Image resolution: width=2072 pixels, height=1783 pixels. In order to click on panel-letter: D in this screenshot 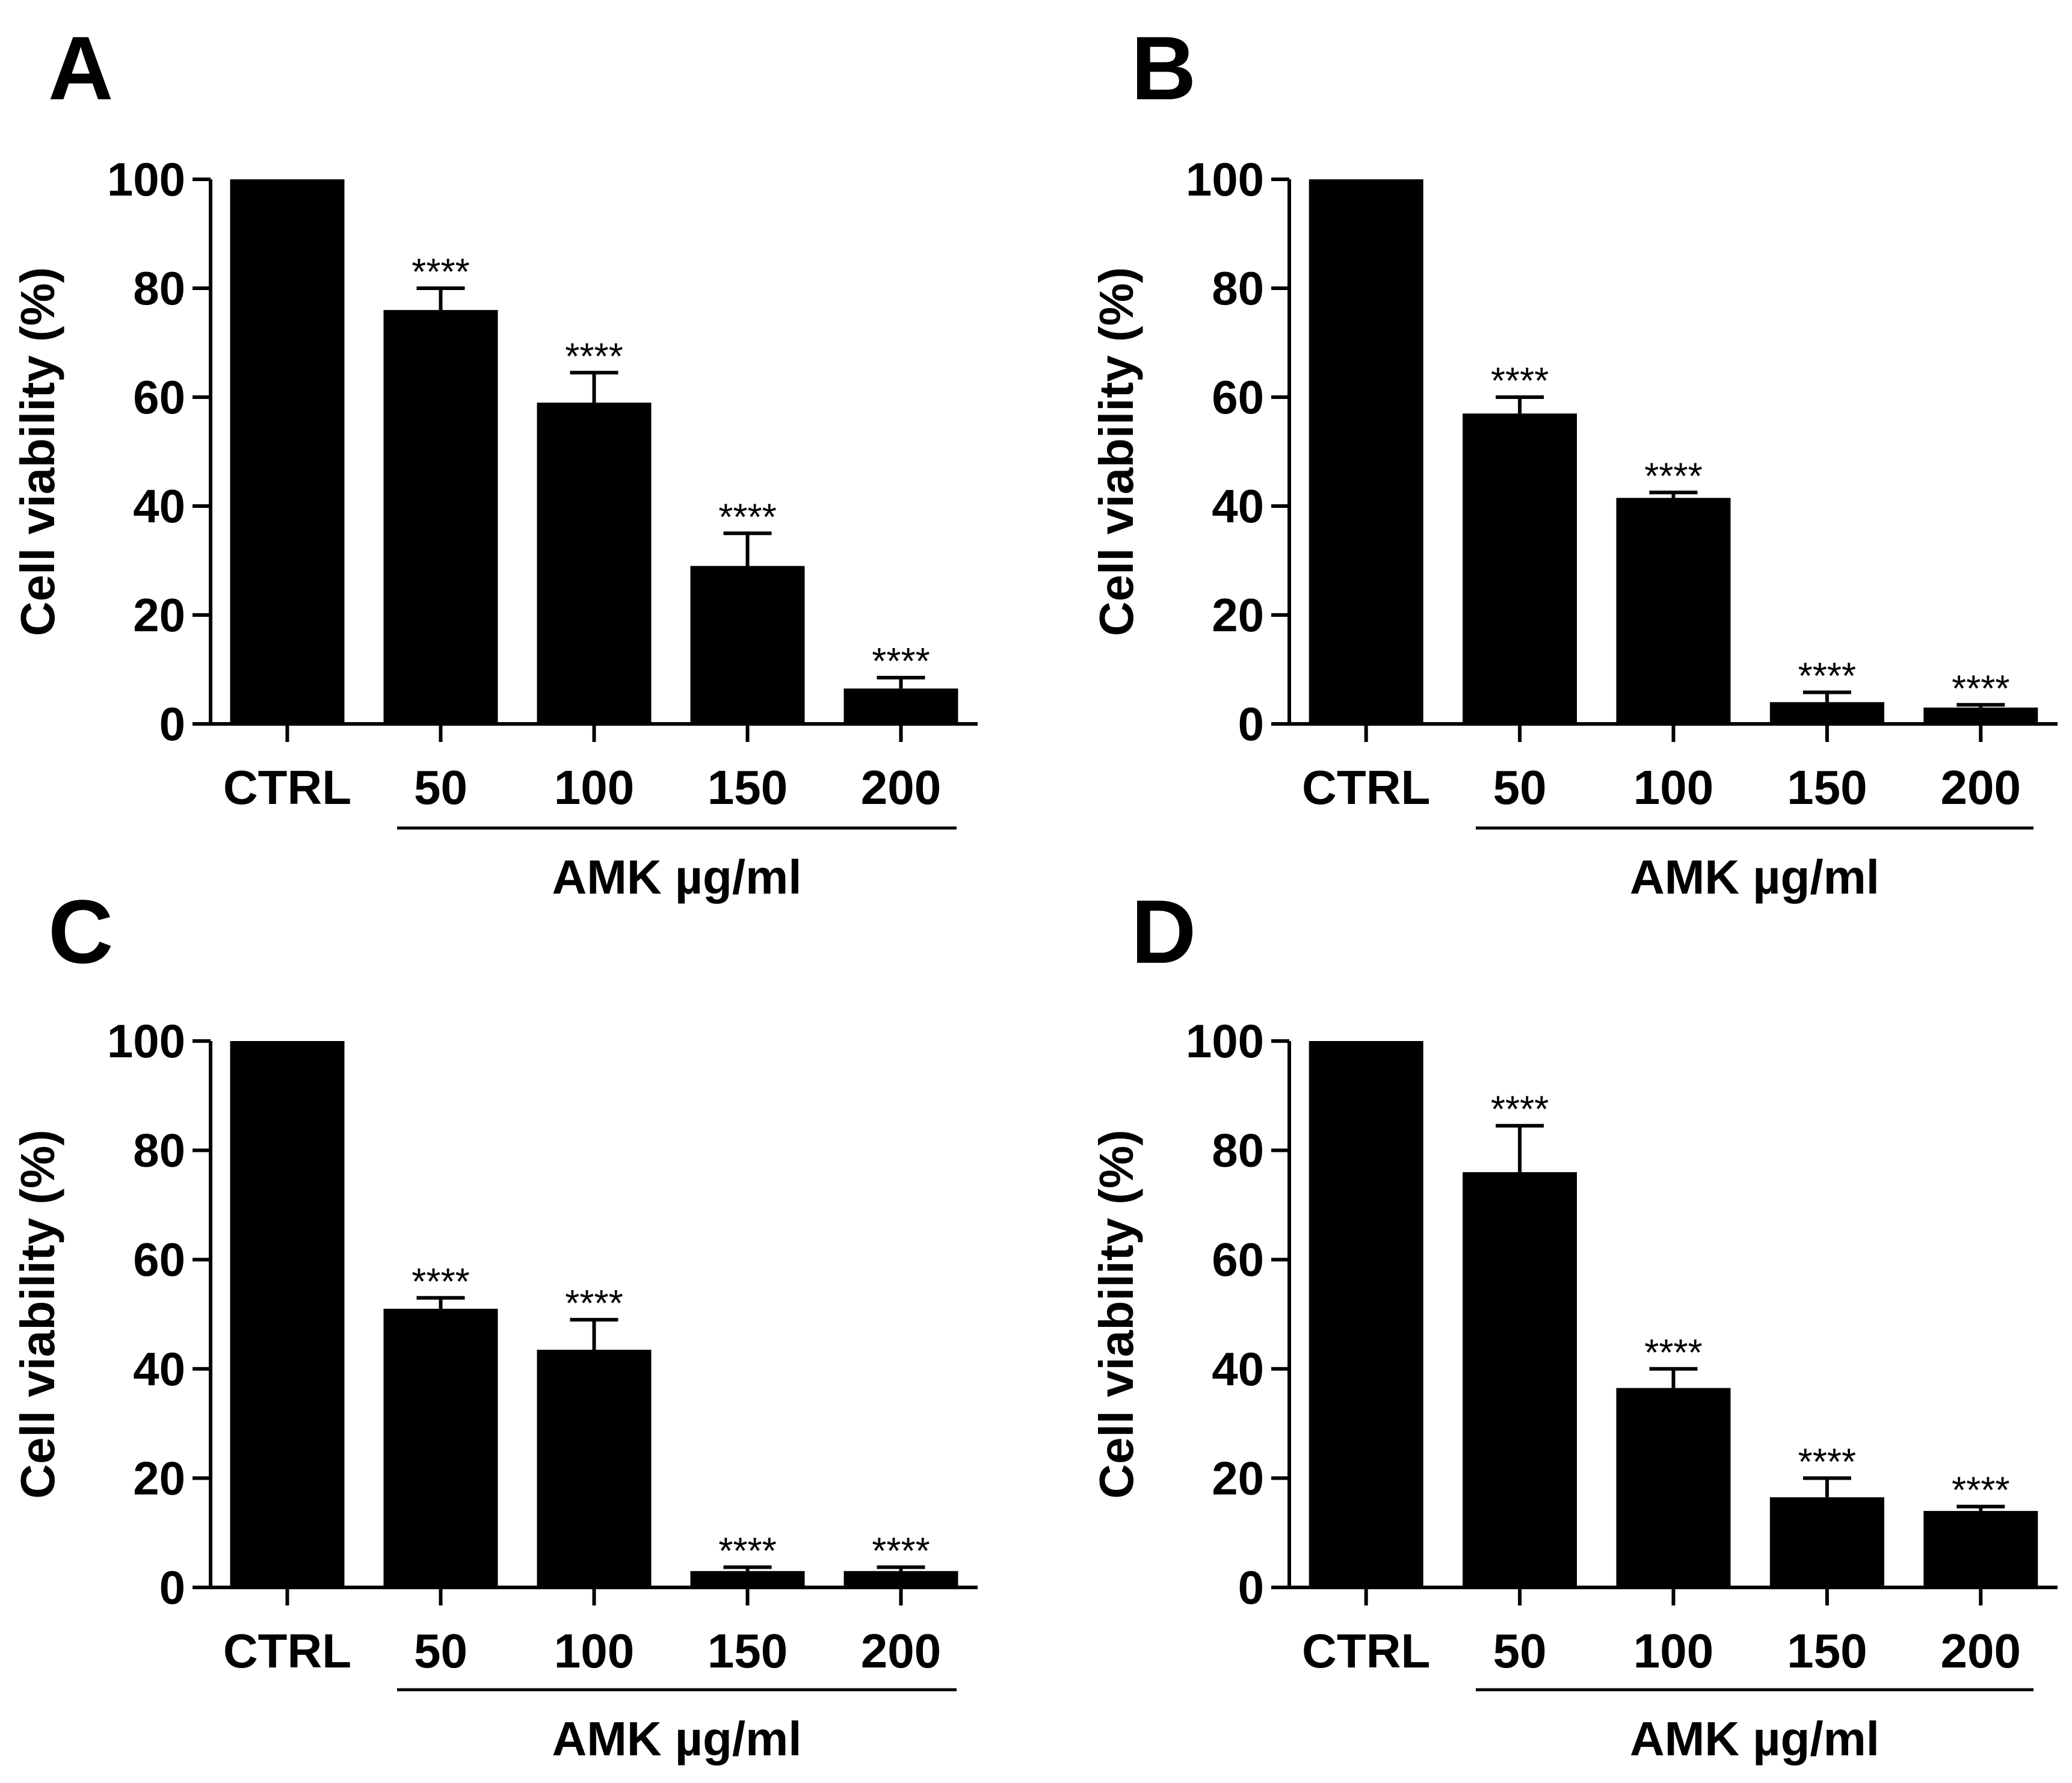, I will do `click(1163, 931)`.